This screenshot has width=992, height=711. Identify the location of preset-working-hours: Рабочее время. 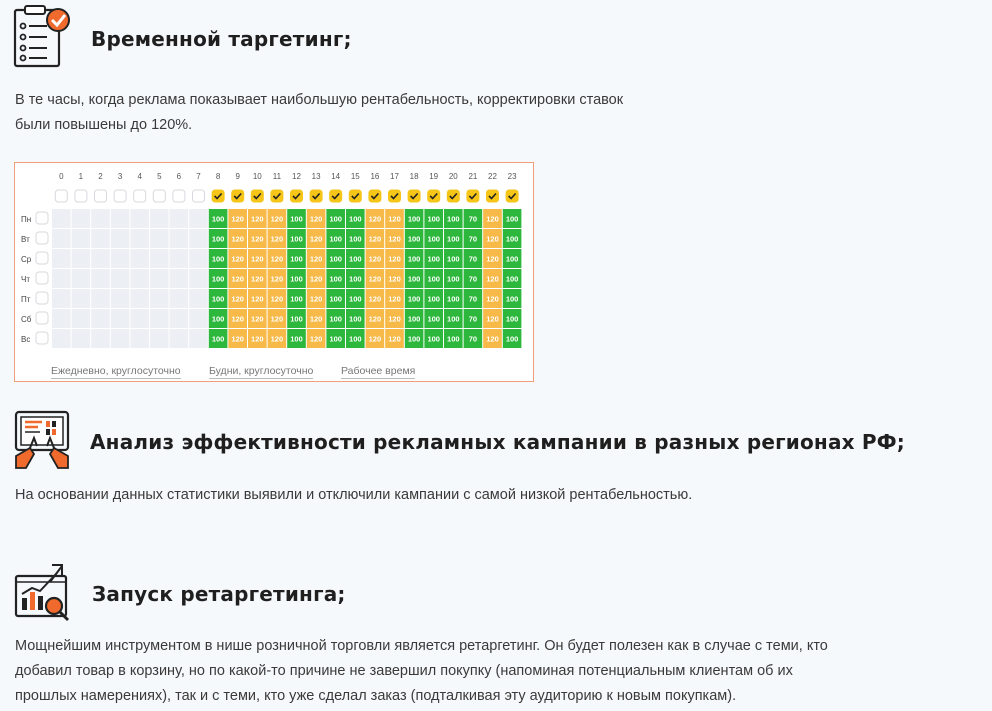
(378, 372).